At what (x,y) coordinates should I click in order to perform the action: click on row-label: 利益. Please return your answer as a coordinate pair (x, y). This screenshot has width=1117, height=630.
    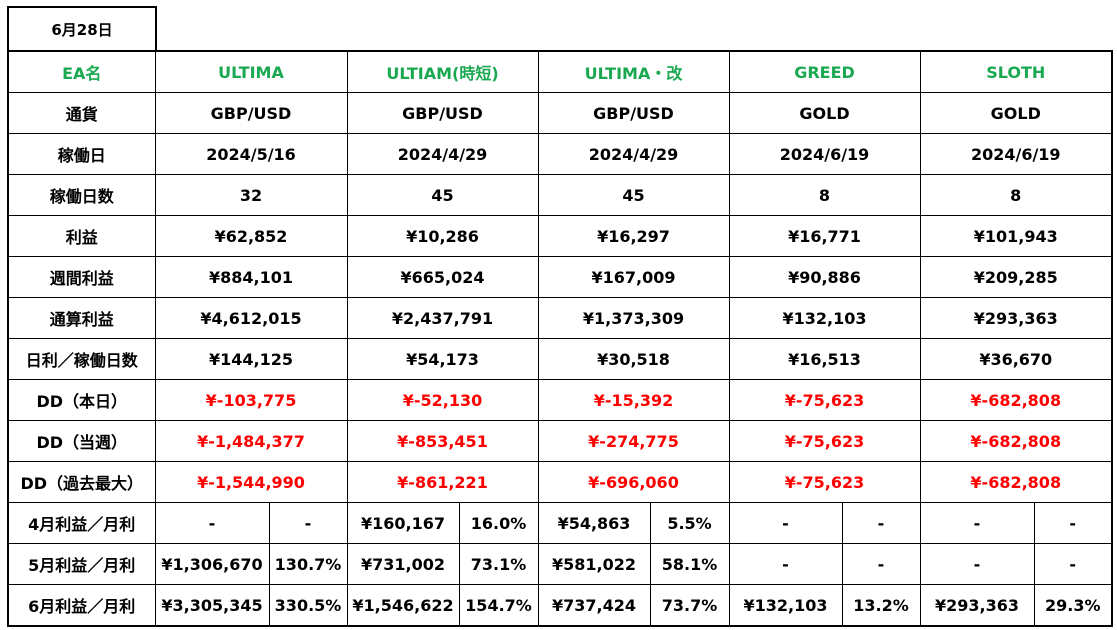
    Looking at the image, I should click on (81, 236).